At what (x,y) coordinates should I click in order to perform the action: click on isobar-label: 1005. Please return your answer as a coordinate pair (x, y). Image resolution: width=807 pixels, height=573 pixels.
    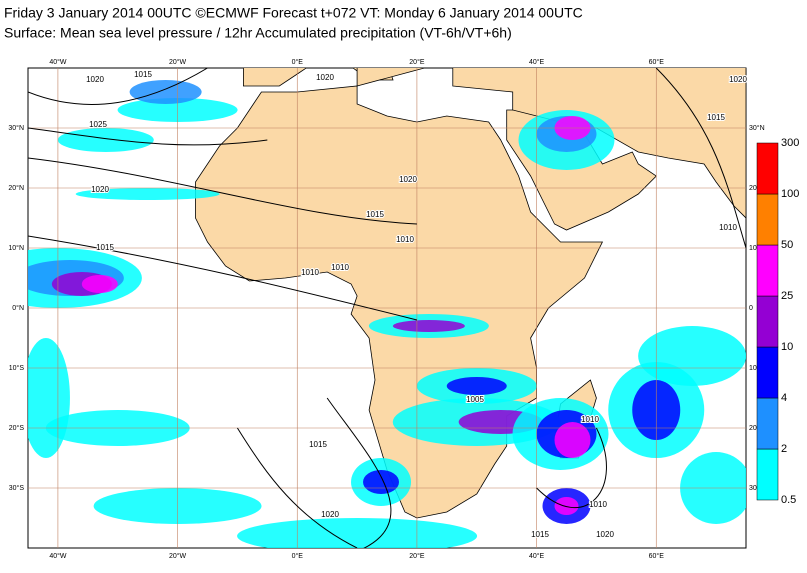
    Looking at the image, I should click on (475, 399).